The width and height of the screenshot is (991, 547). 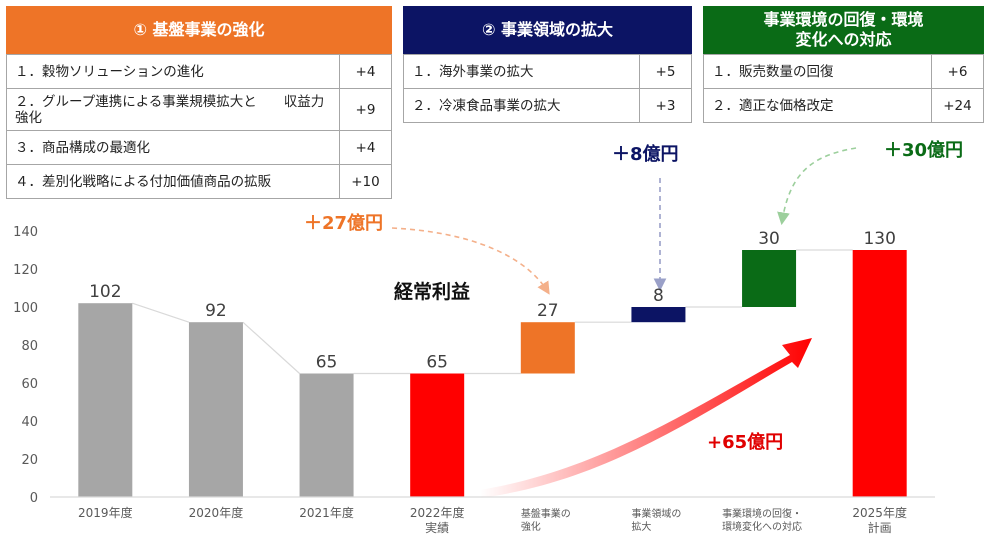 I want to click on data-label: 27, so click(x=548, y=311).